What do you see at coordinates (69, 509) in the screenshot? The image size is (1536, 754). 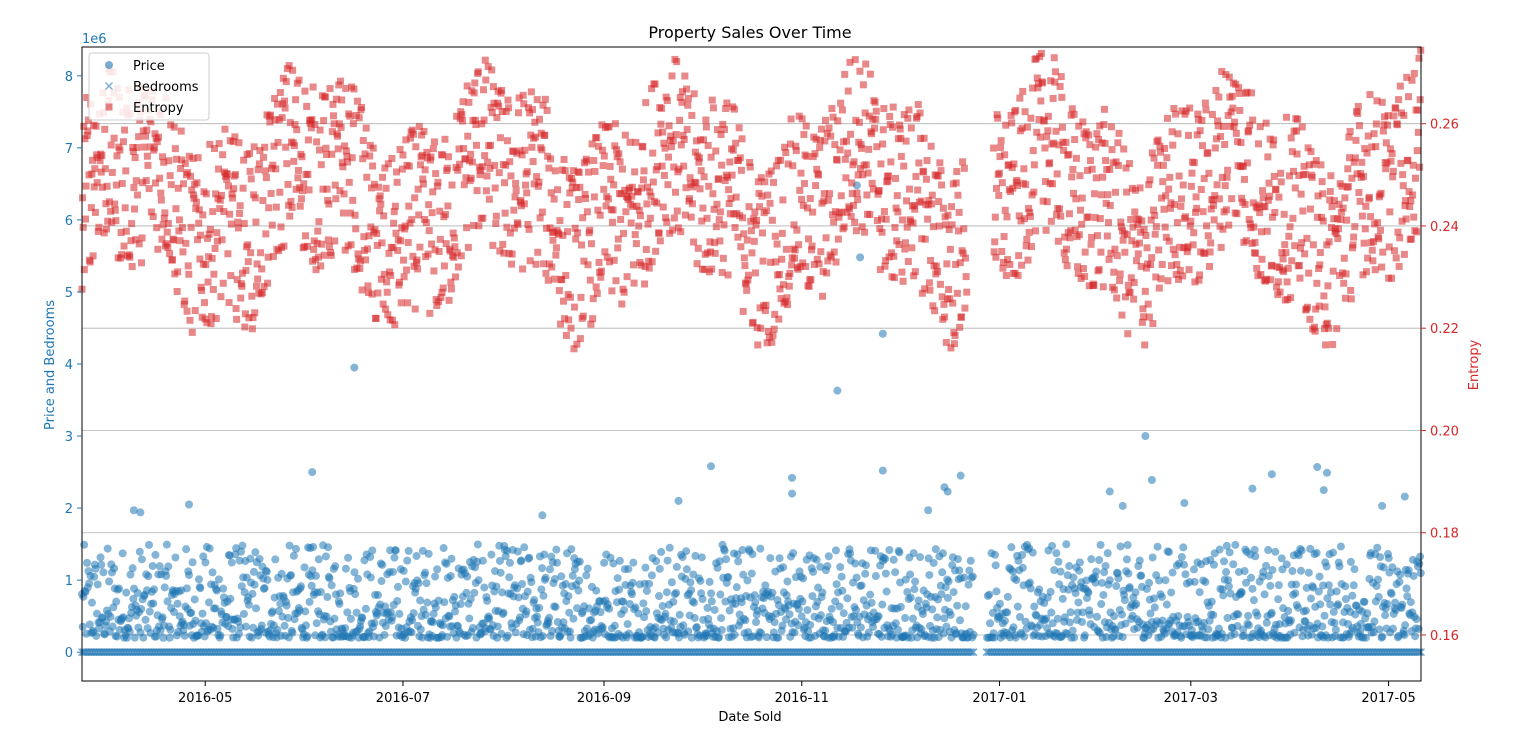 I see `y-left-tick-label: 2` at bounding box center [69, 509].